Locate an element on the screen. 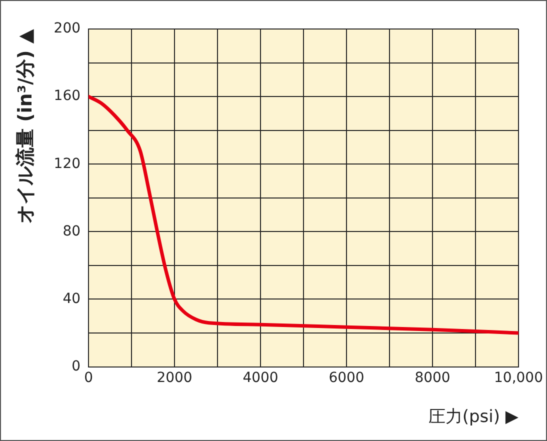 Image resolution: width=547 pixels, height=441 pixels. y-tick-label: 200 is located at coordinates (67, 28).